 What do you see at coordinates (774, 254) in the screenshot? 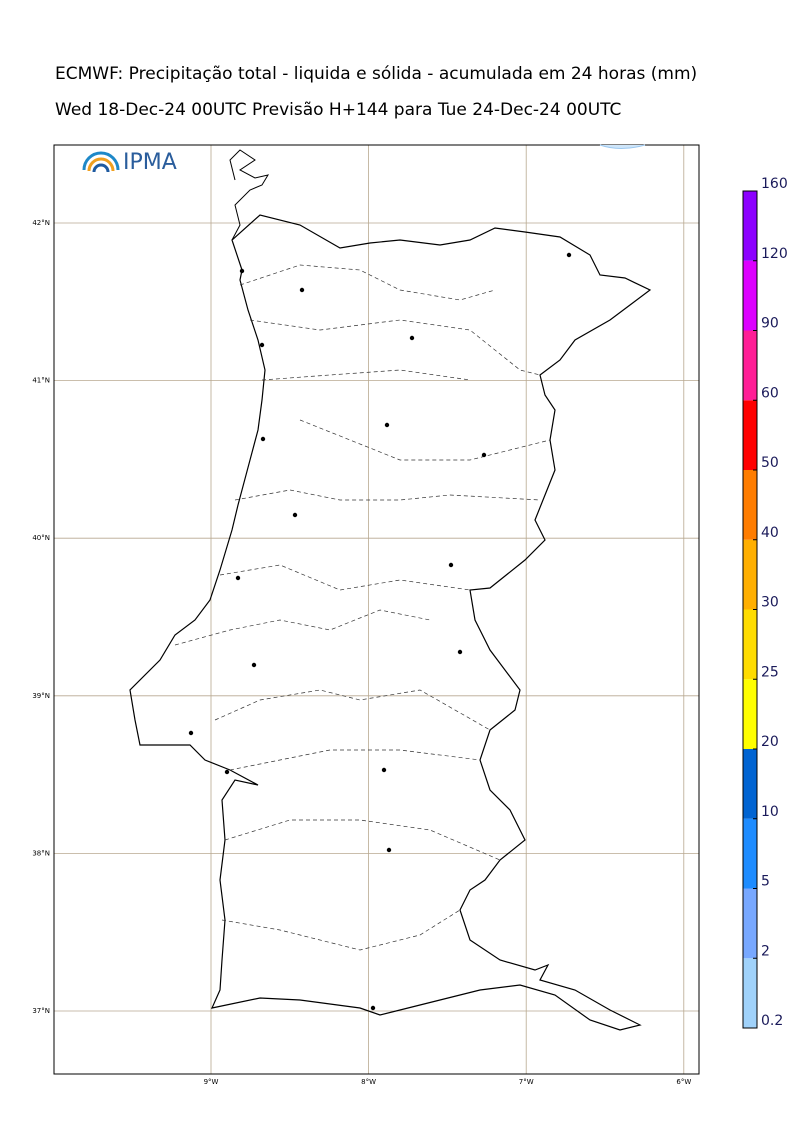
I see `colorbar-label: 120` at bounding box center [774, 254].